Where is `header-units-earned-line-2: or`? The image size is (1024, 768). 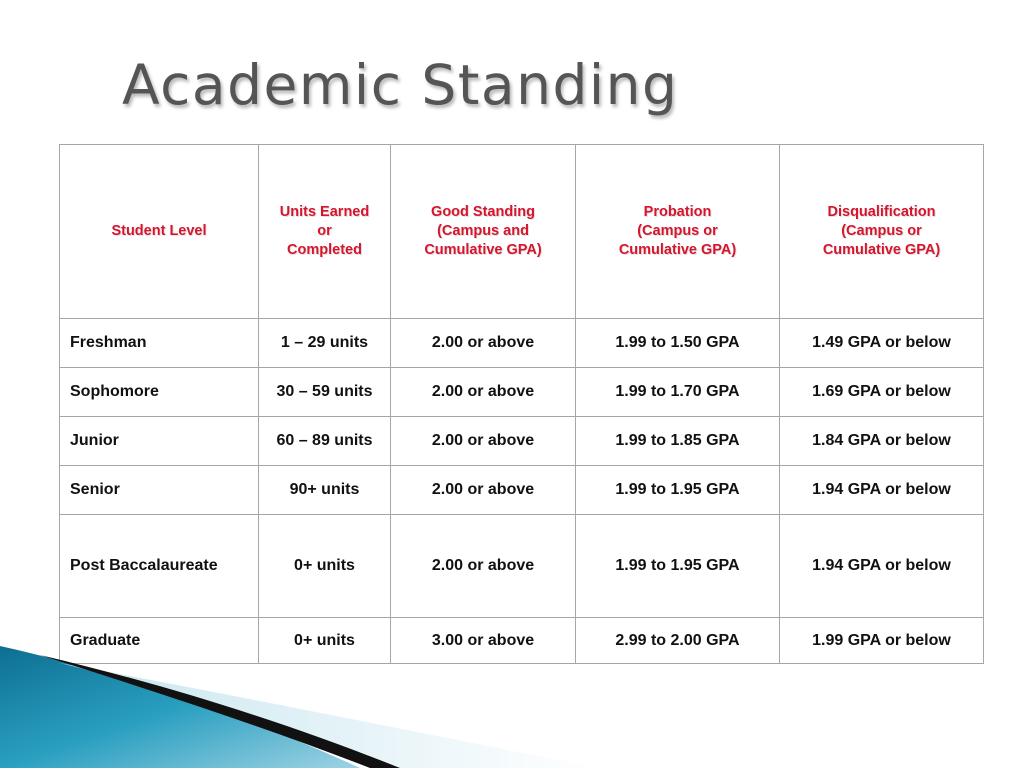 header-units-earned-line-2: or is located at coordinates (324, 231).